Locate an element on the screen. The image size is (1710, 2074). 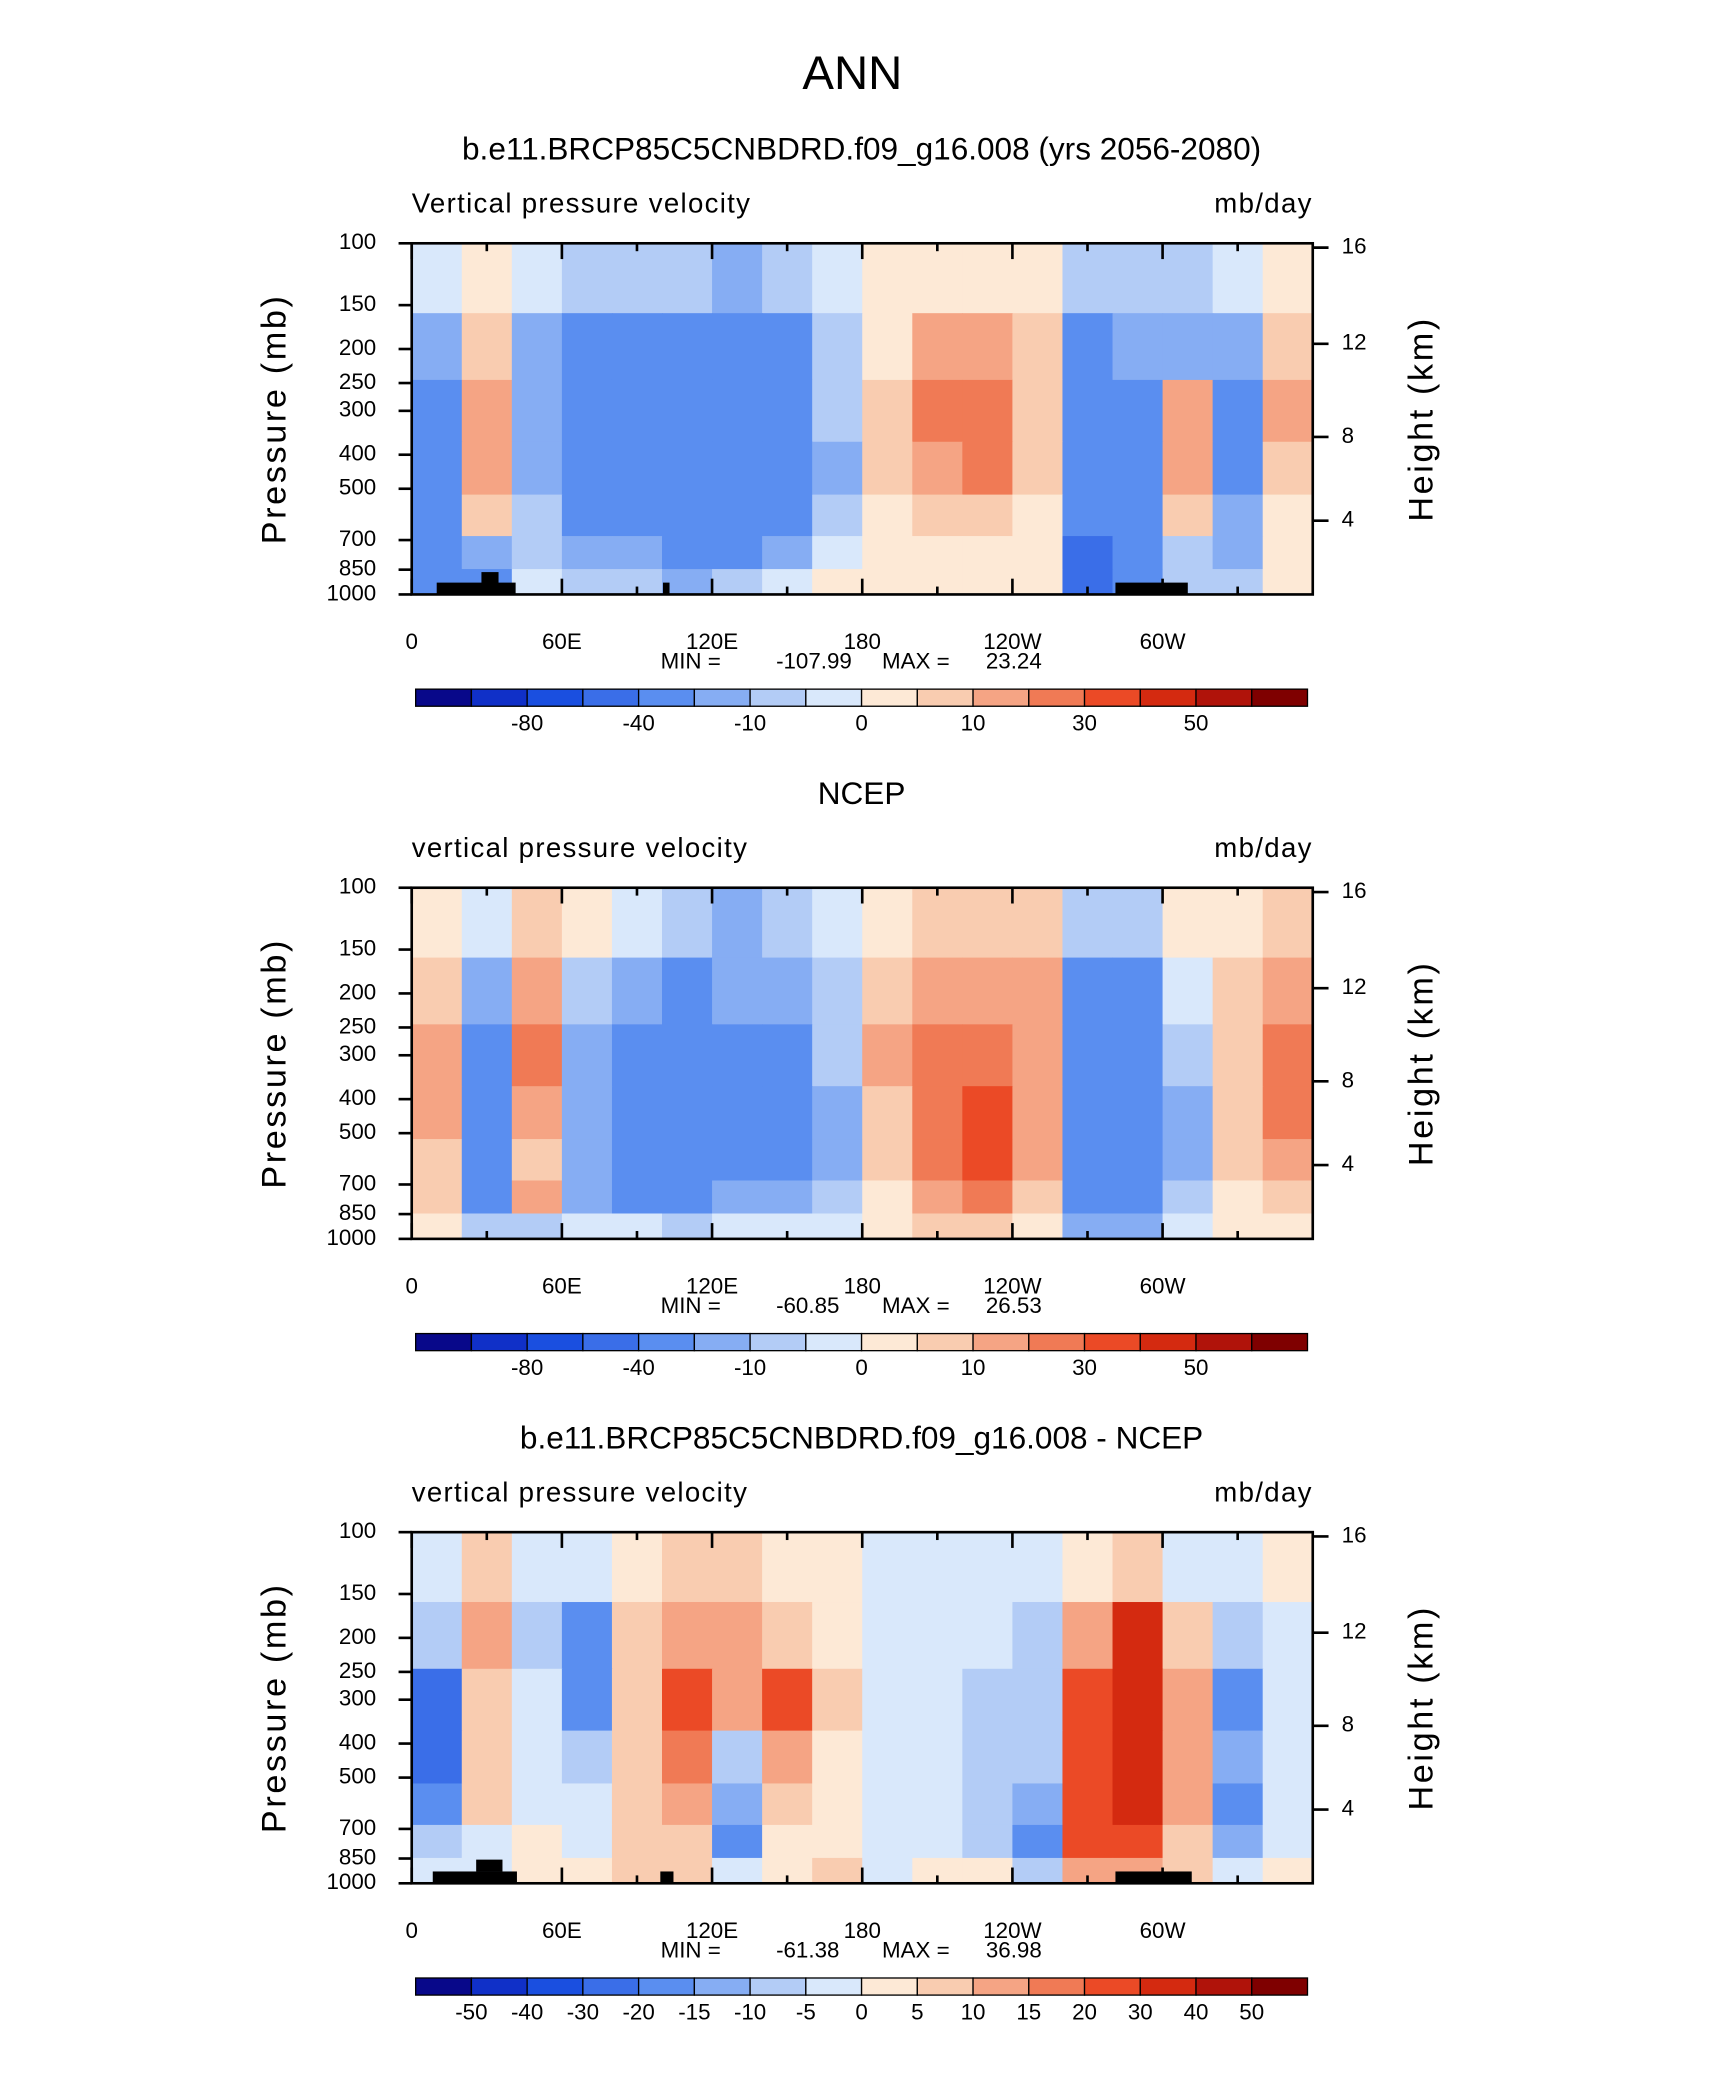
x-tick-label: 180 is located at coordinates (862, 641).